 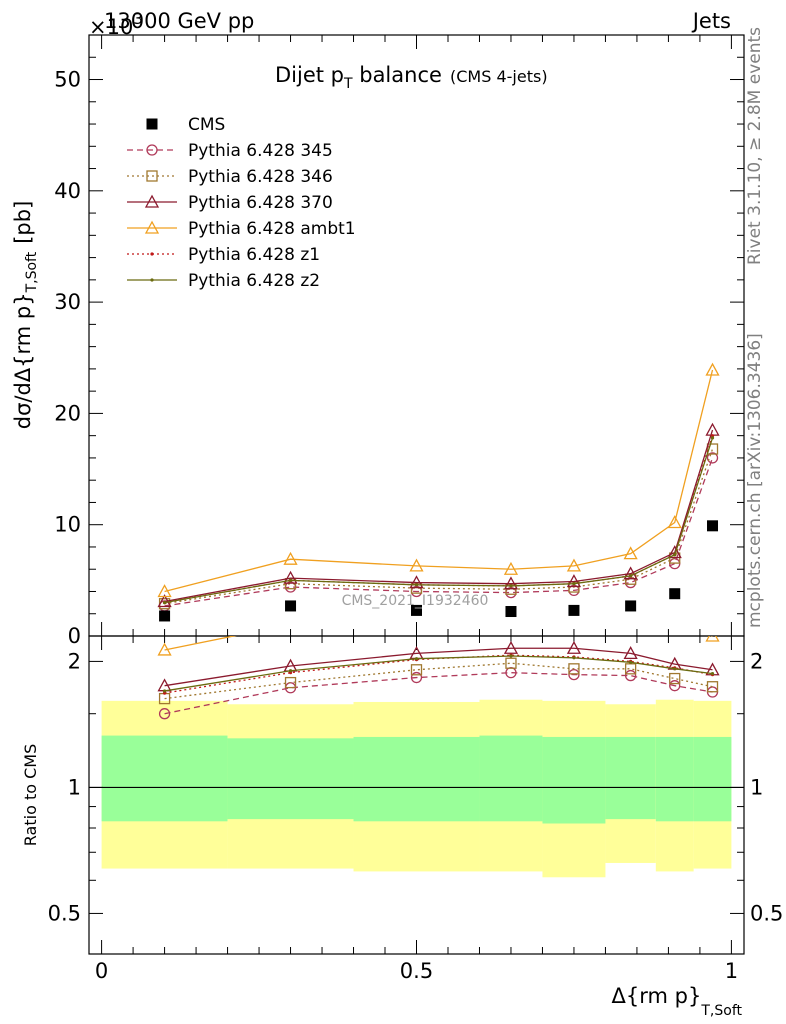 I want to click on main-cms-series, so click(x=439, y=571).